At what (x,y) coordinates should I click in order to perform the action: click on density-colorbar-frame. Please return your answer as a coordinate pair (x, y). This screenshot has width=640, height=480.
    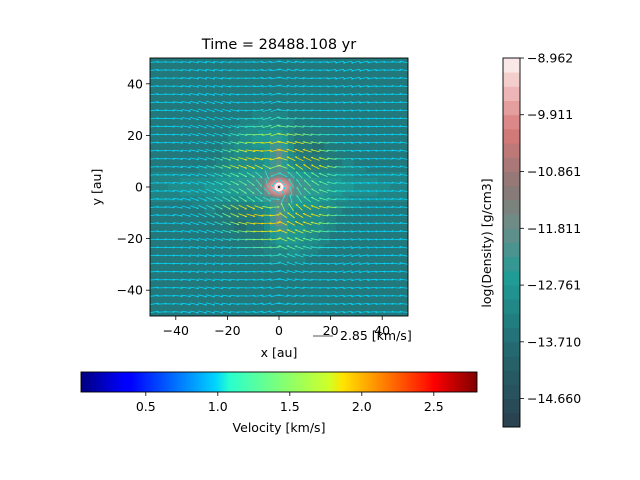
    Looking at the image, I should click on (511, 242).